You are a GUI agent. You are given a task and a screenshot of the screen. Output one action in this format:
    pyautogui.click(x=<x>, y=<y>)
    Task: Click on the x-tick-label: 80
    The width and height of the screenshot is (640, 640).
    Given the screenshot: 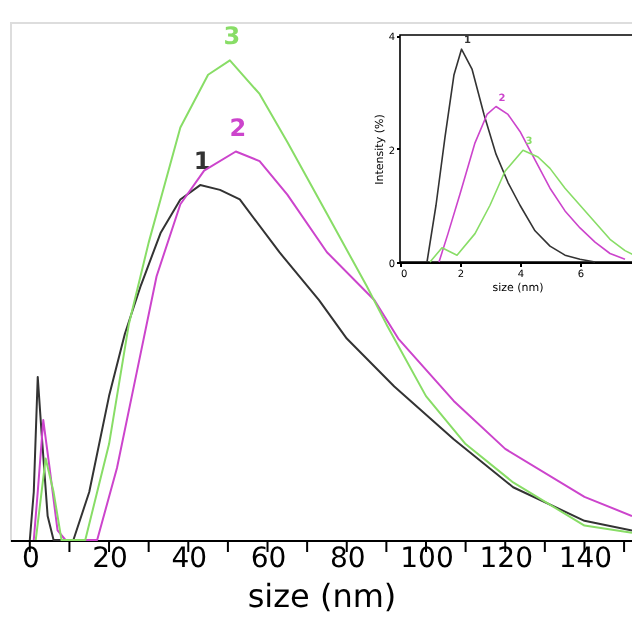 What is the action you would take?
    pyautogui.click(x=347, y=559)
    